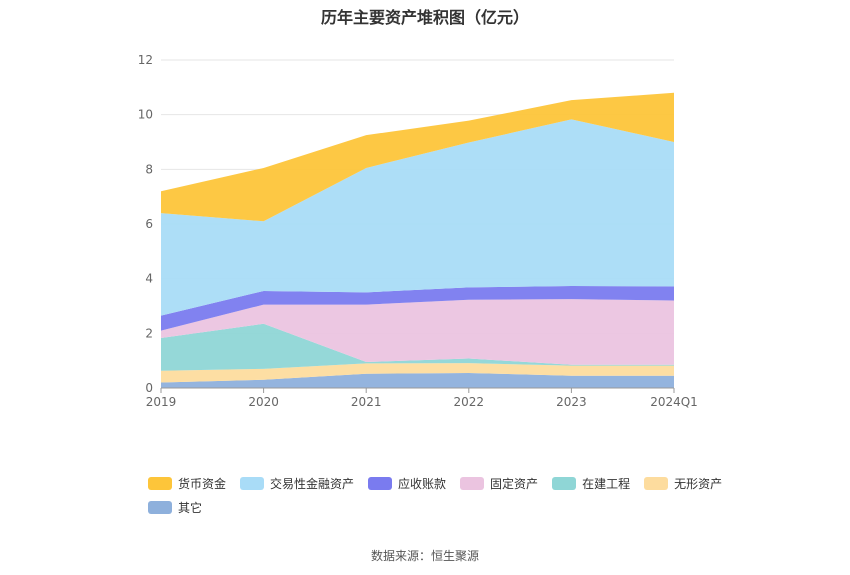 The height and width of the screenshot is (575, 850). Describe the element at coordinates (202, 483) in the screenshot. I see `legend-label: 货币资金` at that location.